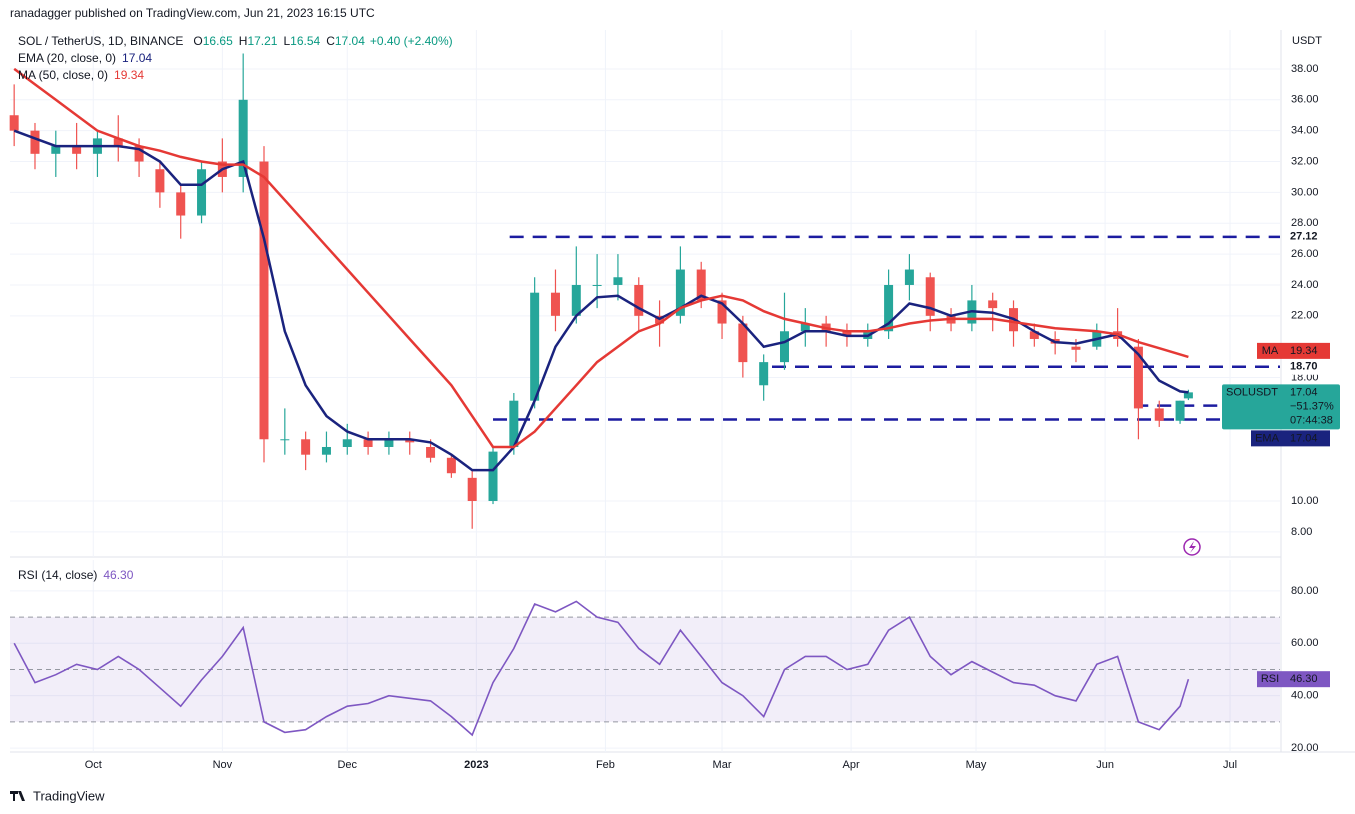 The height and width of the screenshot is (814, 1355). I want to click on y-tick-label: 10.00, so click(1305, 501).